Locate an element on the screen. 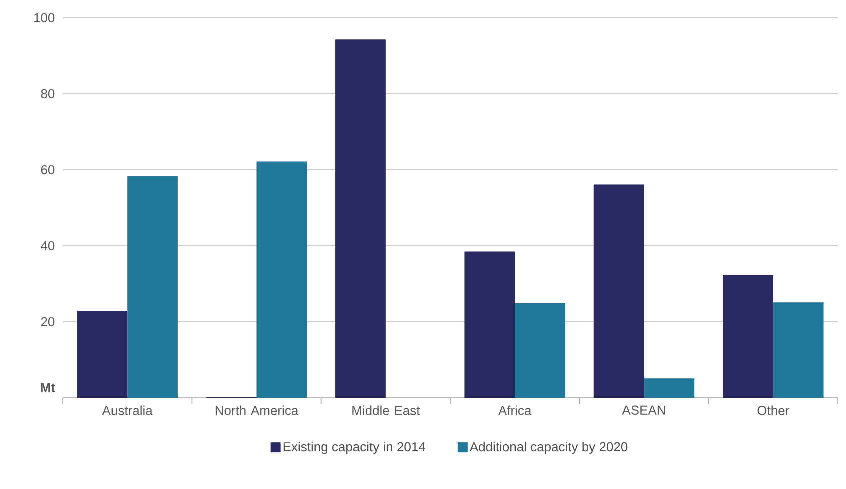 This screenshot has width=846, height=489. x-tick-label: ASEAN is located at coordinates (644, 410).